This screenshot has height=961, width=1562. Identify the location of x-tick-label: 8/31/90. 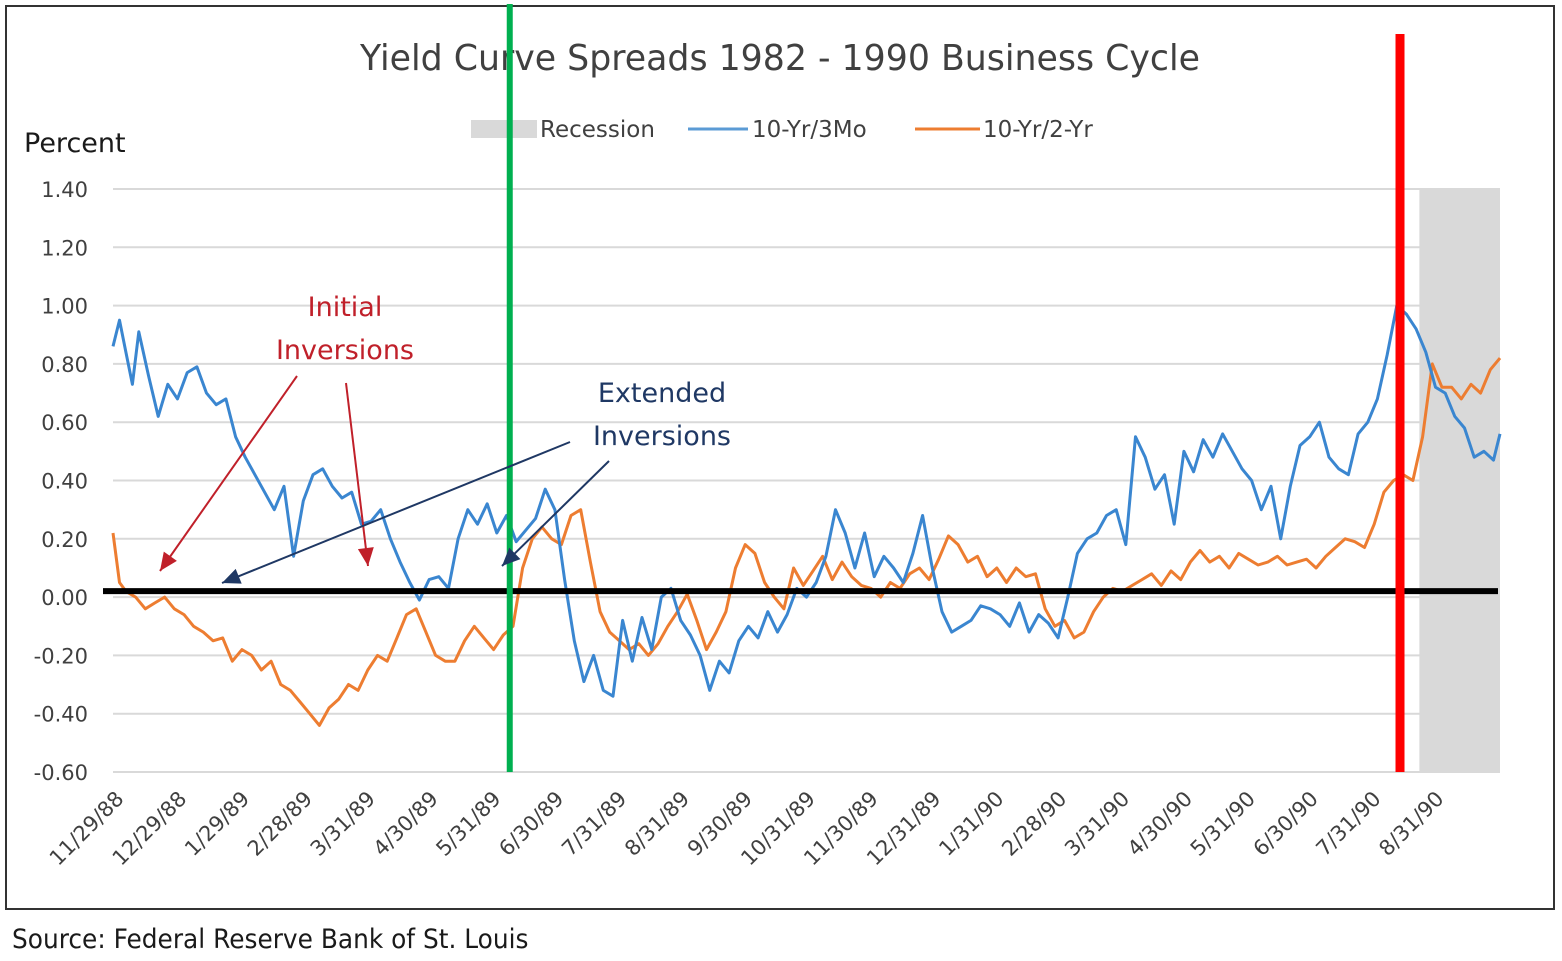
(1411, 824).